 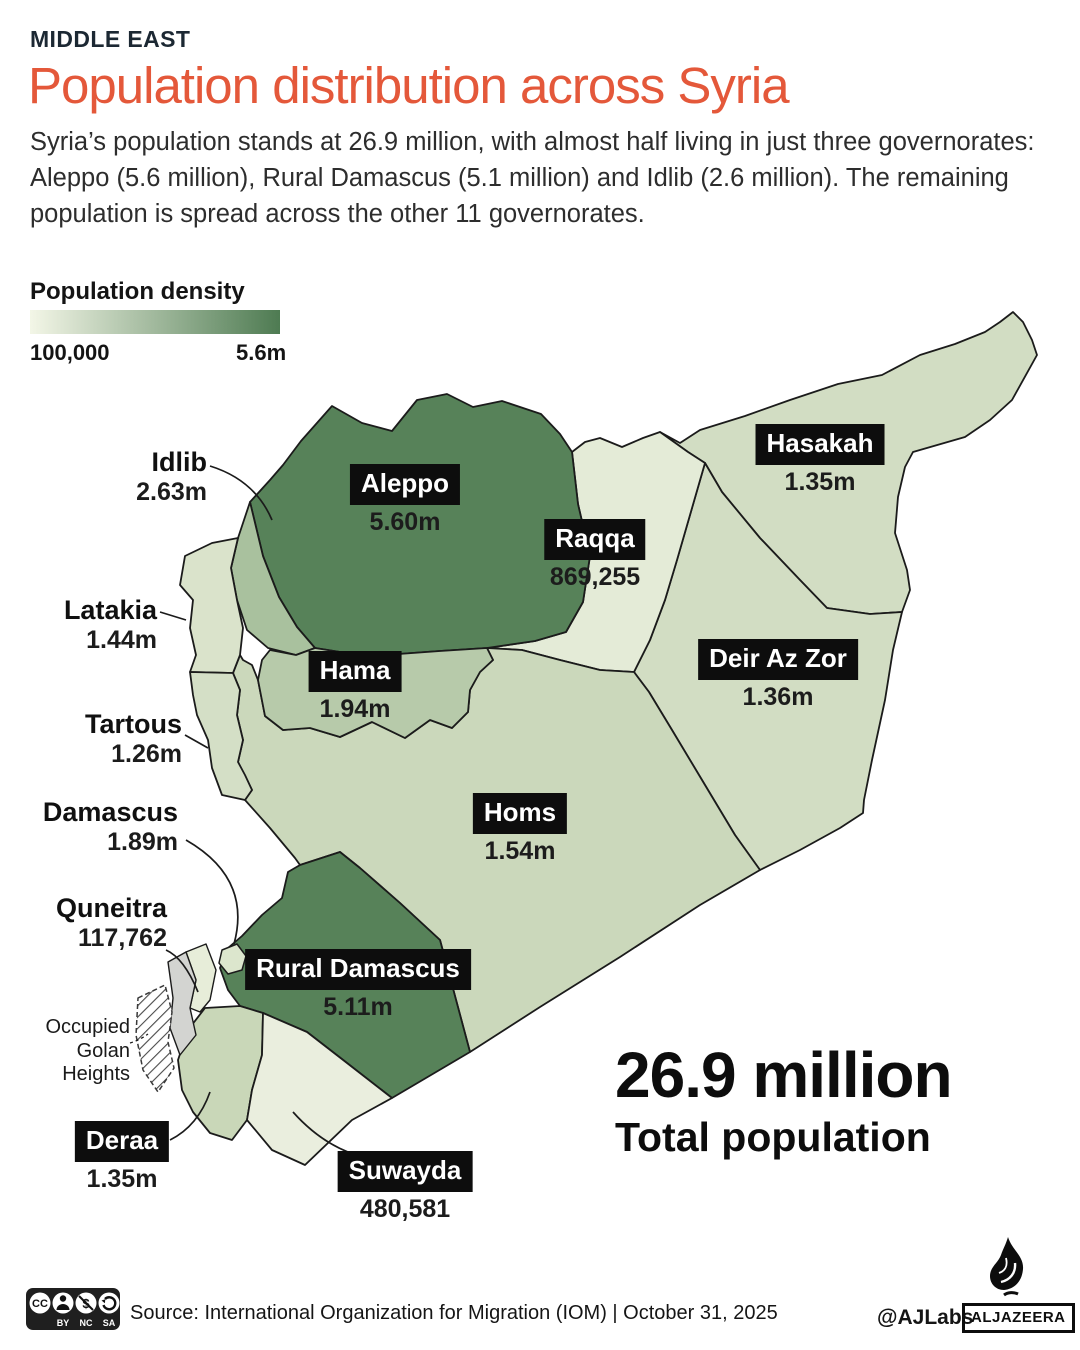 What do you see at coordinates (595, 539) in the screenshot?
I see `label-raqqa-name: Raqqa` at bounding box center [595, 539].